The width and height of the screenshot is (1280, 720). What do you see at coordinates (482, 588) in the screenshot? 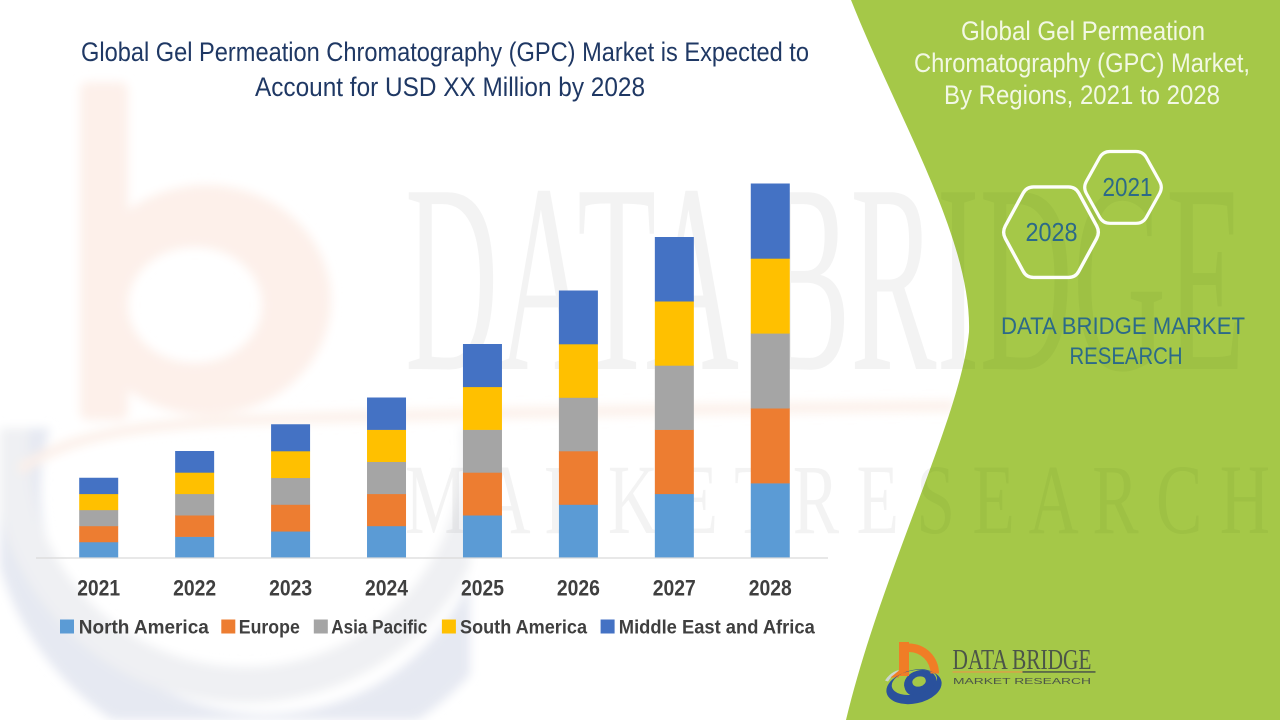
I see `svg-text: 2025` at bounding box center [482, 588].